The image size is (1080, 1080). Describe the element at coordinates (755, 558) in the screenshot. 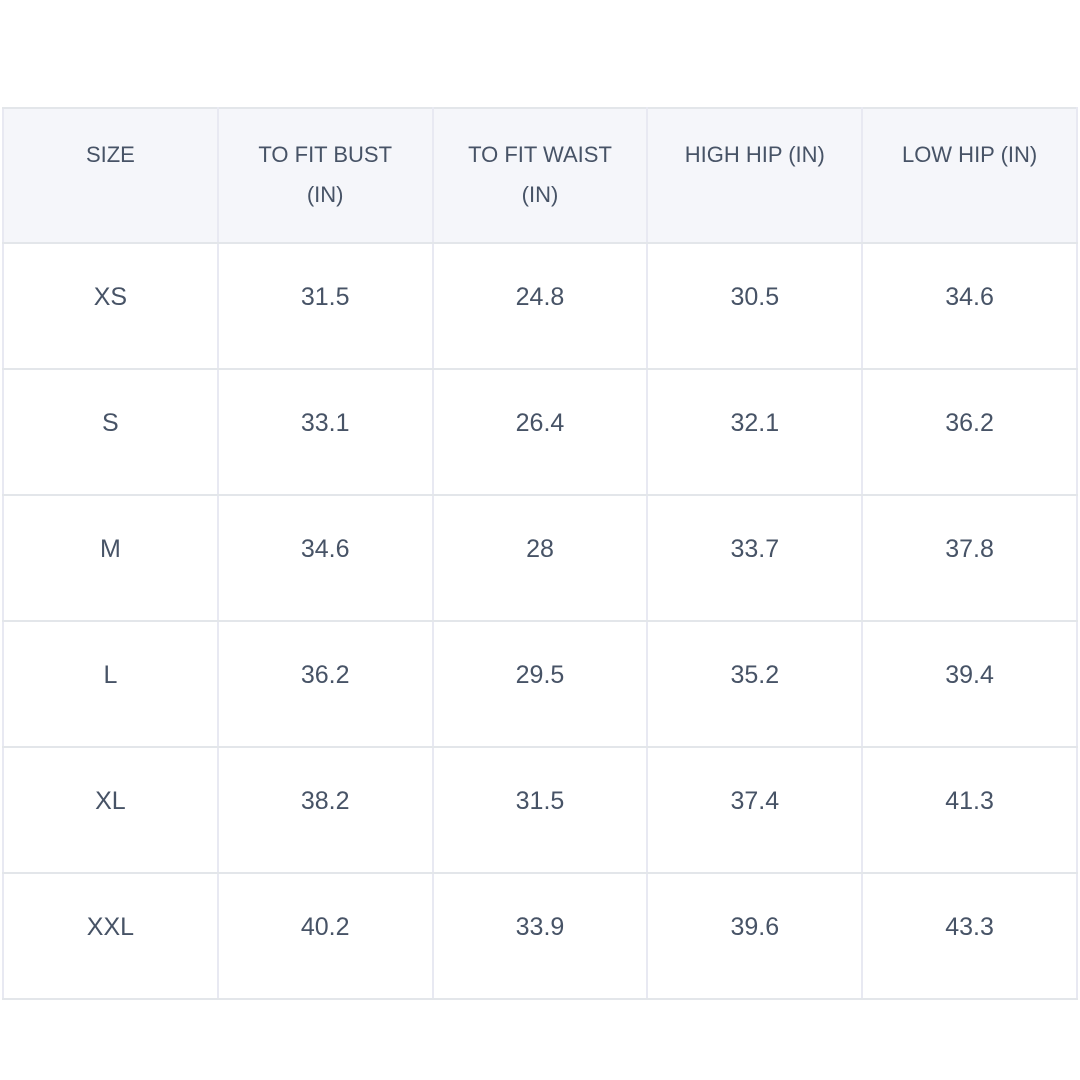

I see `cell-high-hip: 33.7` at that location.